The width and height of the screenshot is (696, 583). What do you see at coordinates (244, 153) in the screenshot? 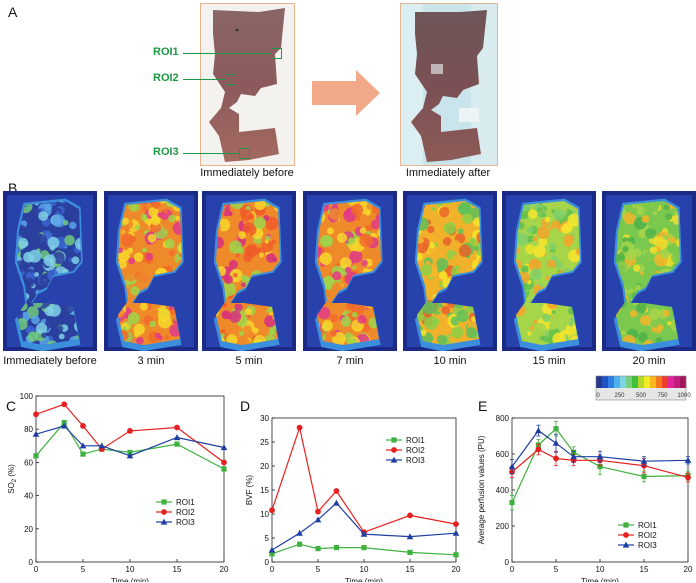
I see `roi3-marker` at bounding box center [244, 153].